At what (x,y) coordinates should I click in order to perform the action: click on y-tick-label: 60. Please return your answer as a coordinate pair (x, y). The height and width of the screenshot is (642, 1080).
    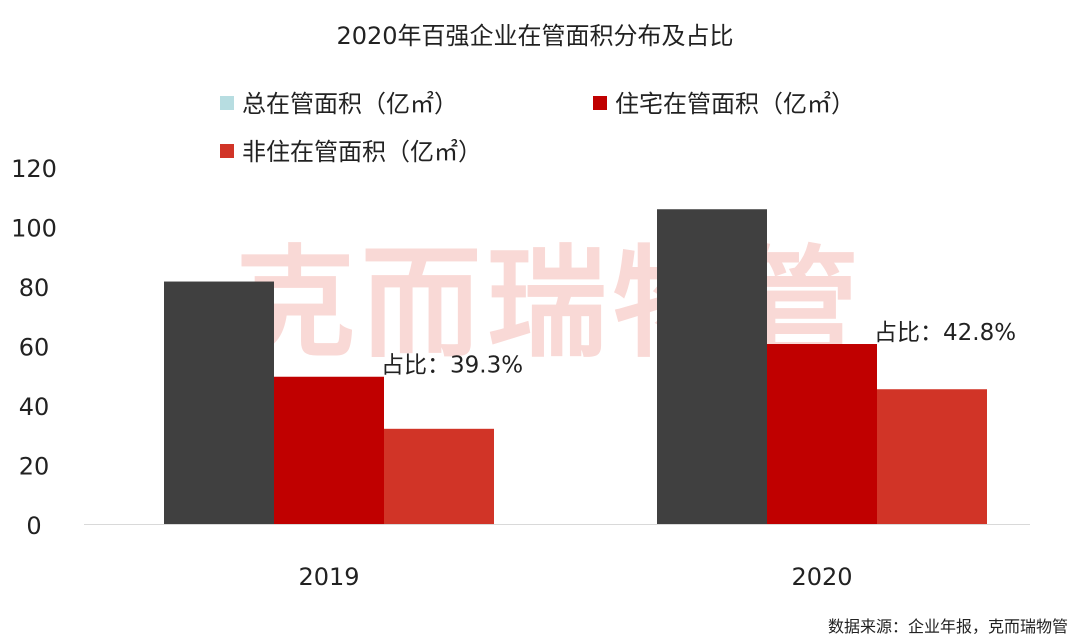
    Looking at the image, I should click on (34, 348).